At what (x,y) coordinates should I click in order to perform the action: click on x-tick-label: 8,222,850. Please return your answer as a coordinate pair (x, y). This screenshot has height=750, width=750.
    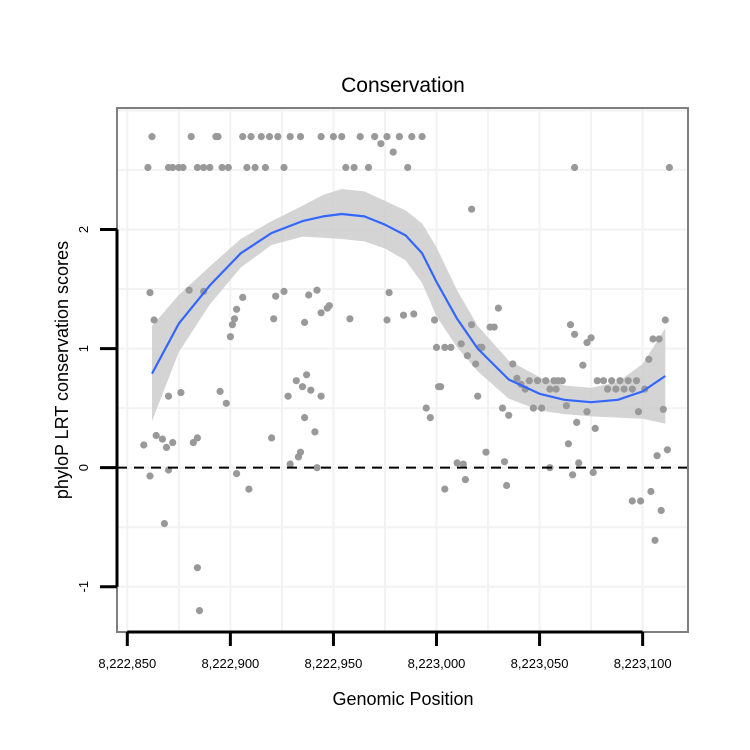
    Looking at the image, I should click on (127, 663).